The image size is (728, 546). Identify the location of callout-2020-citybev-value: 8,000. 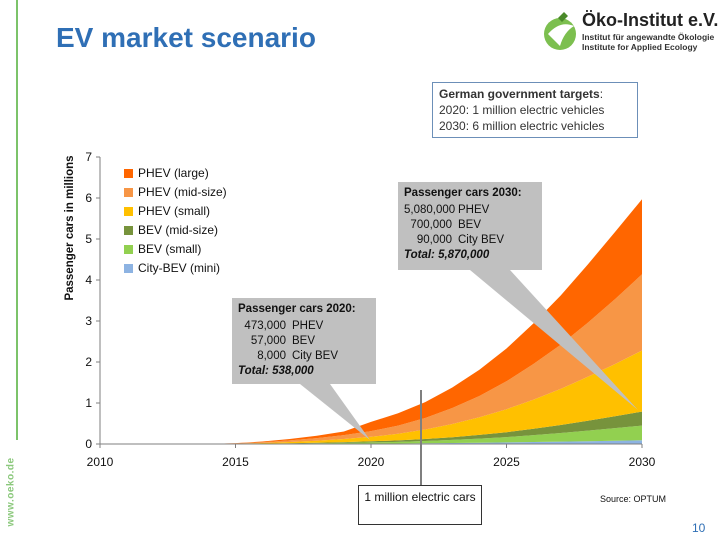
(271, 356).